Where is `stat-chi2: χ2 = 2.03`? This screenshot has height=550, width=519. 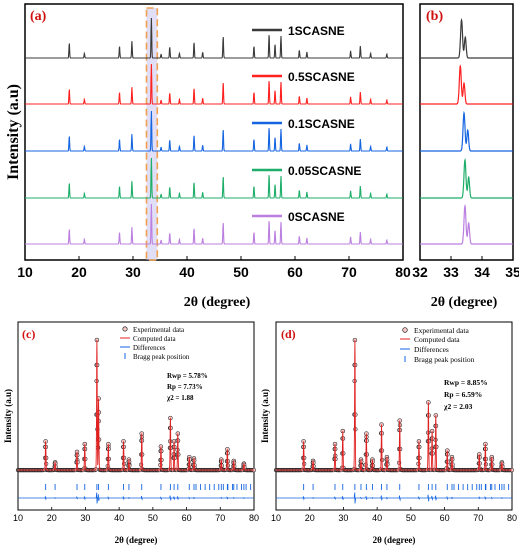 stat-chi2: χ2 = 2.03 is located at coordinates (458, 406).